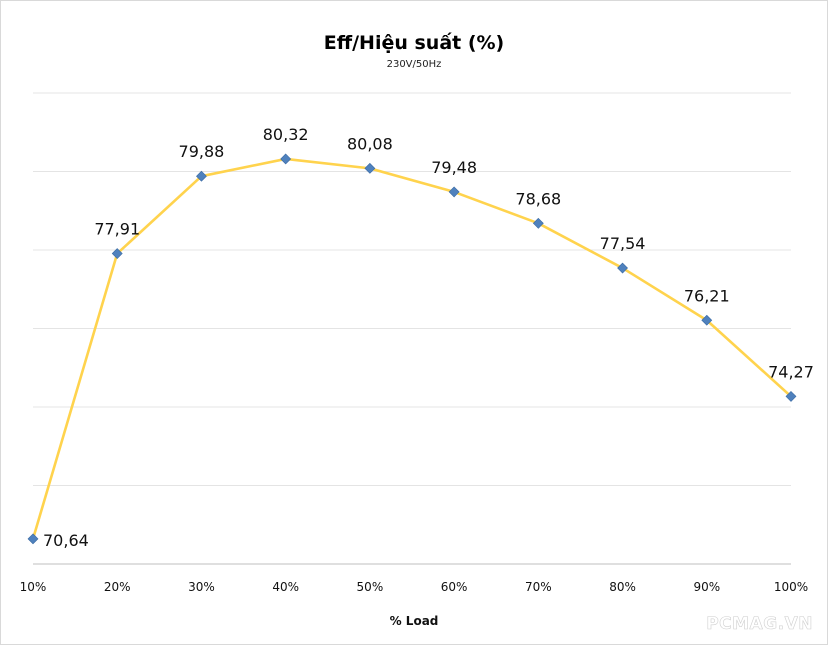 This screenshot has height=645, width=828. I want to click on x-tick-label-8: 90%, so click(706, 587).